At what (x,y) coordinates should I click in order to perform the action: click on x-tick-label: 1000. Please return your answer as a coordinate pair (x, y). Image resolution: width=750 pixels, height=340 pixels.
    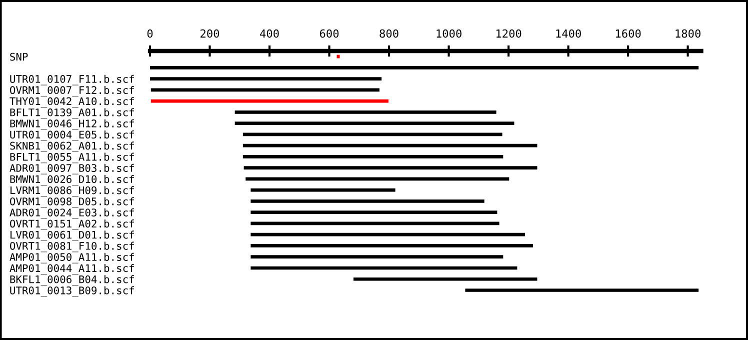
    Looking at the image, I should click on (449, 33).